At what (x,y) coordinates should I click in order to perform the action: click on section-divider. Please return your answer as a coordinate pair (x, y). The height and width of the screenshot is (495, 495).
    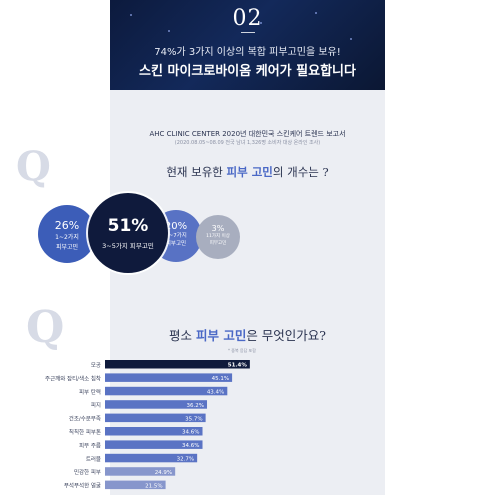
    Looking at the image, I should click on (247, 32).